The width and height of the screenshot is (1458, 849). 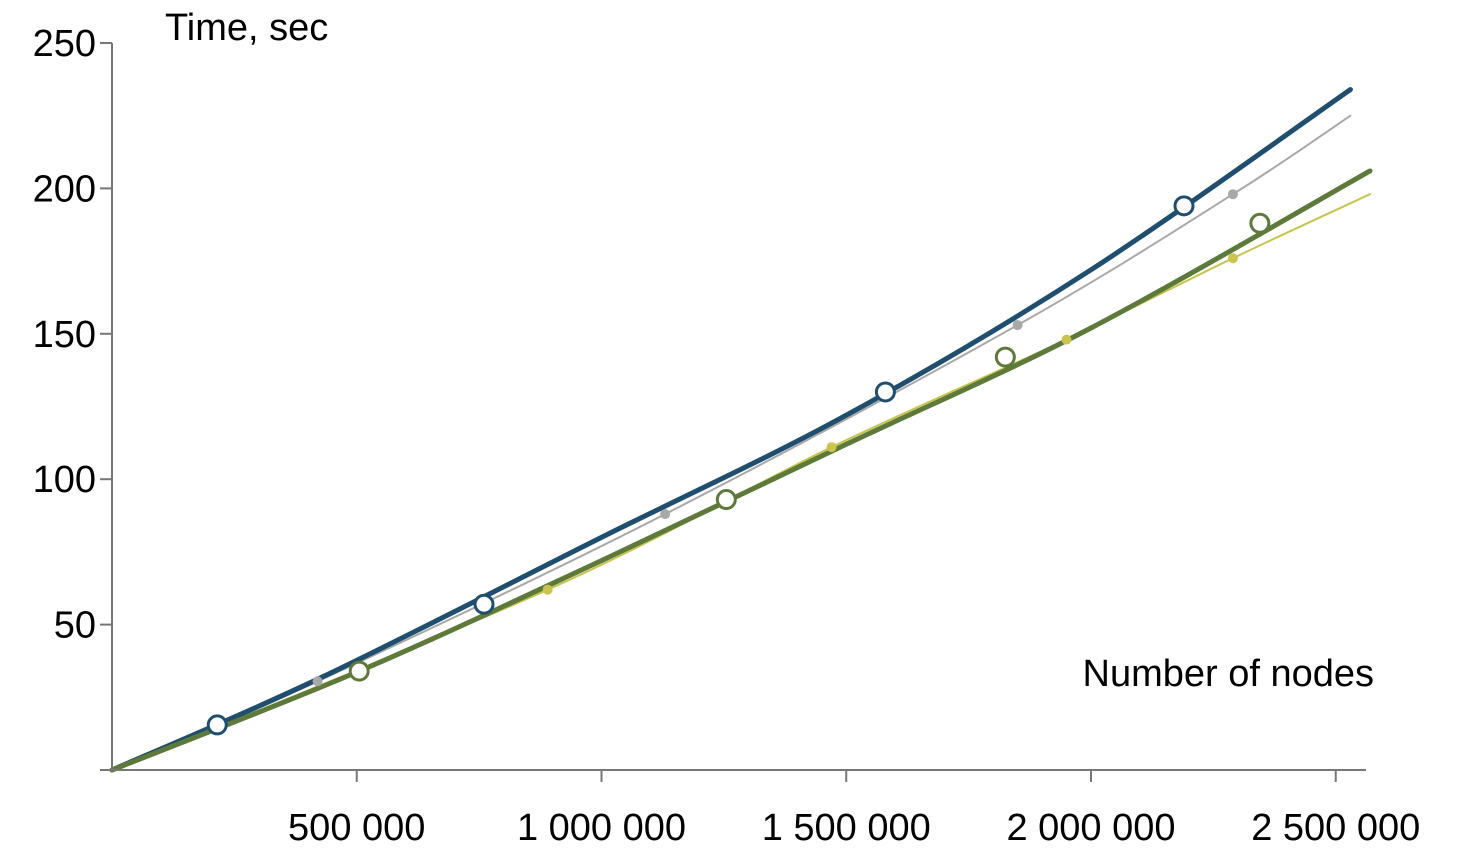 I want to click on x-tick-label: 2 500 000, so click(x=1335, y=828).